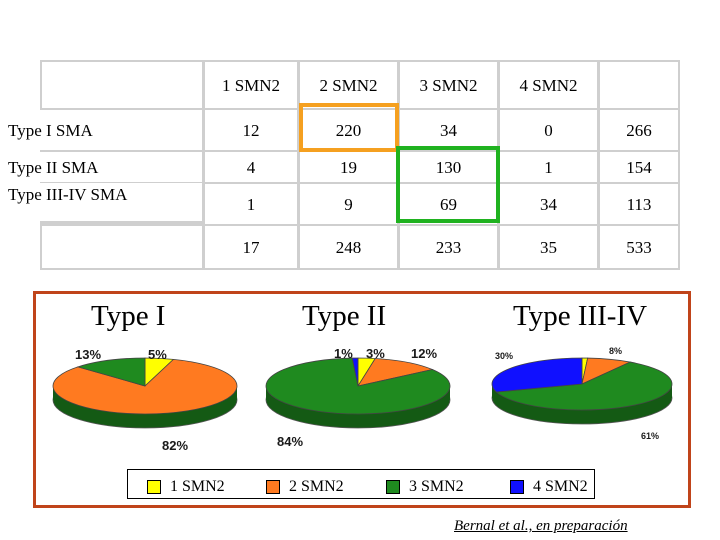 Image resolution: width=720 pixels, height=540 pixels. I want to click on legend-label: 3 SMN2, so click(436, 486).